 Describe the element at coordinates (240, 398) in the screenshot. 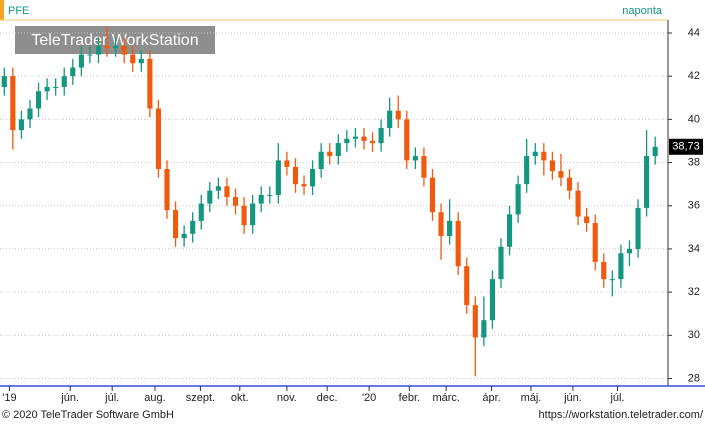

I see `x-tick-label: okt.` at that location.